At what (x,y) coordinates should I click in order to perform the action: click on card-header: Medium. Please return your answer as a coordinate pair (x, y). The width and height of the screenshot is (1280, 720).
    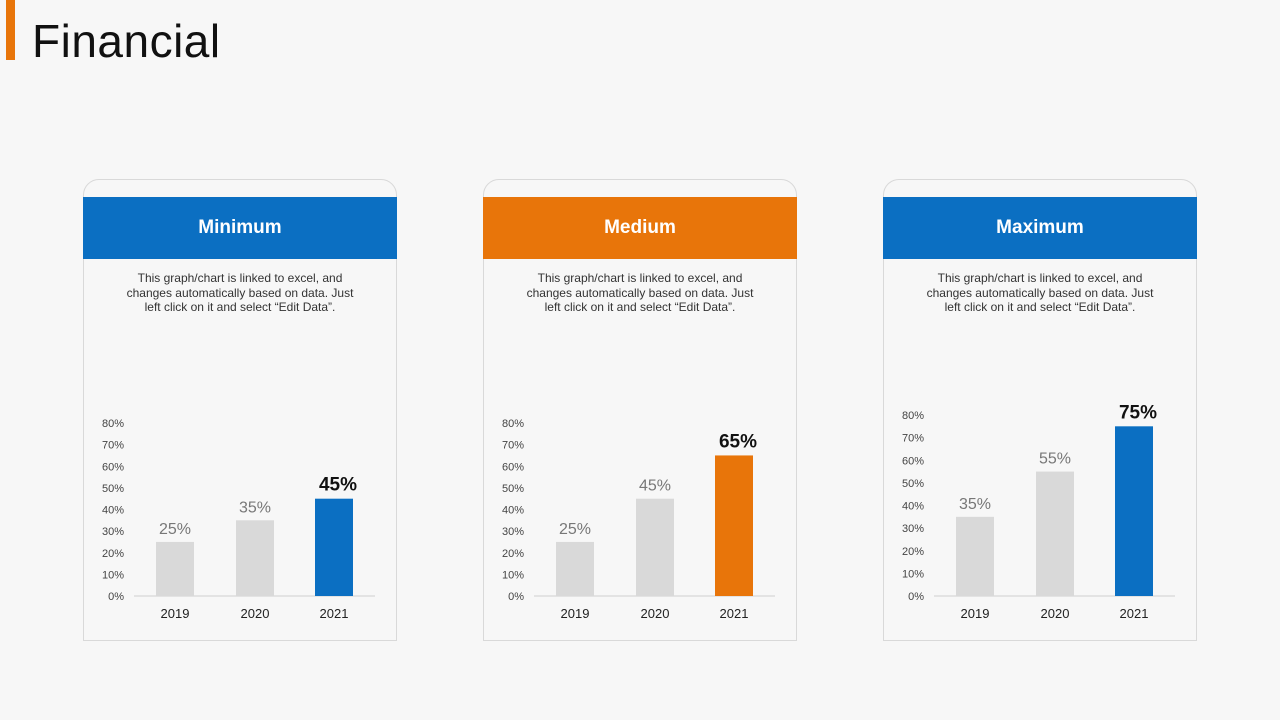
    Looking at the image, I should click on (640, 228).